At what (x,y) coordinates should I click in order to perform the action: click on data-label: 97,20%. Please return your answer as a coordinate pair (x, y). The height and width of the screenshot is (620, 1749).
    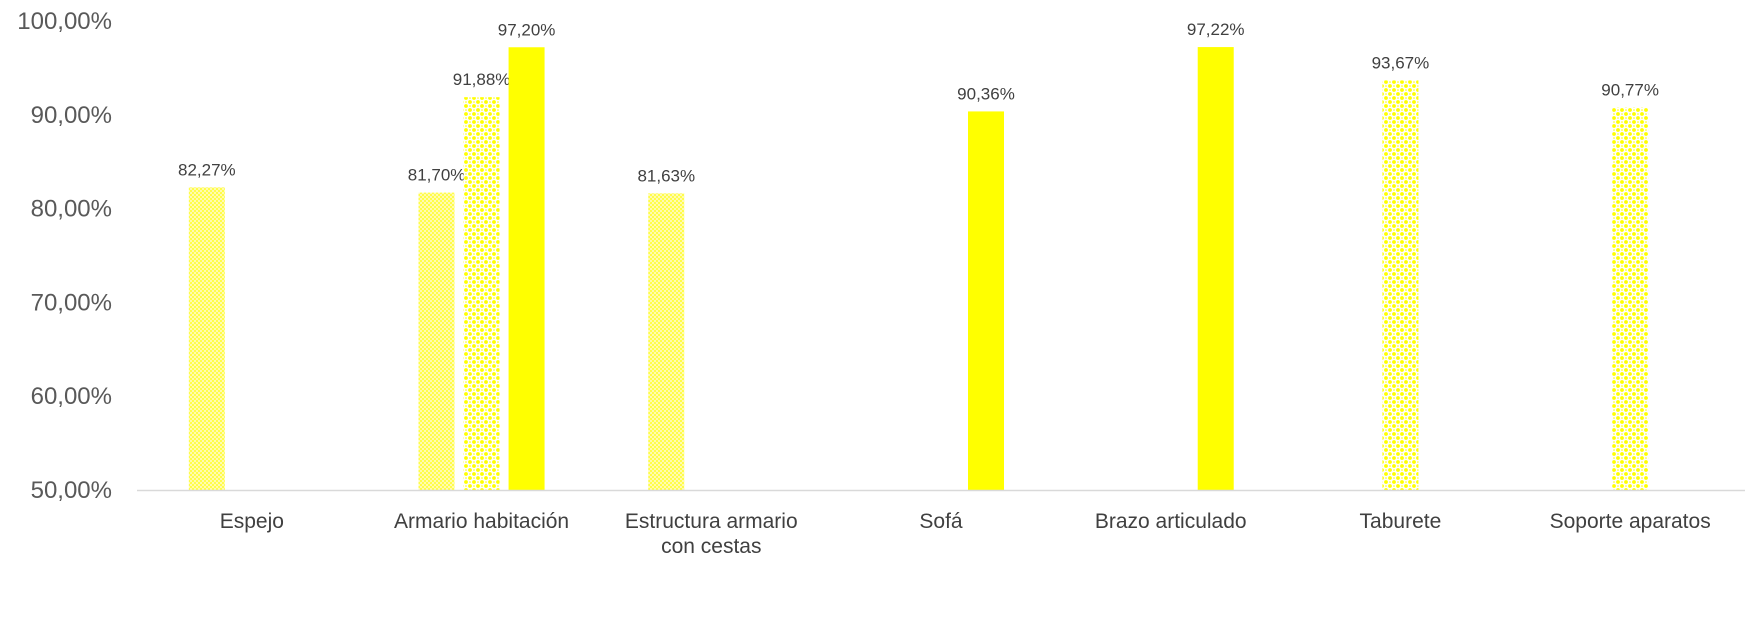
    Looking at the image, I should click on (527, 29).